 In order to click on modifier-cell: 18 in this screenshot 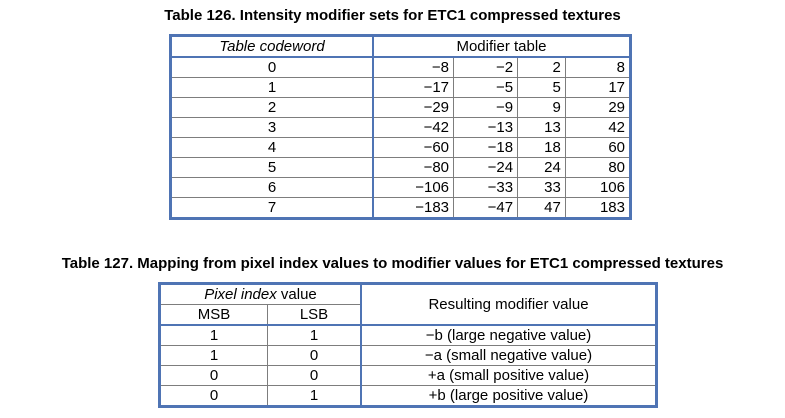, I will do `click(541, 147)`.